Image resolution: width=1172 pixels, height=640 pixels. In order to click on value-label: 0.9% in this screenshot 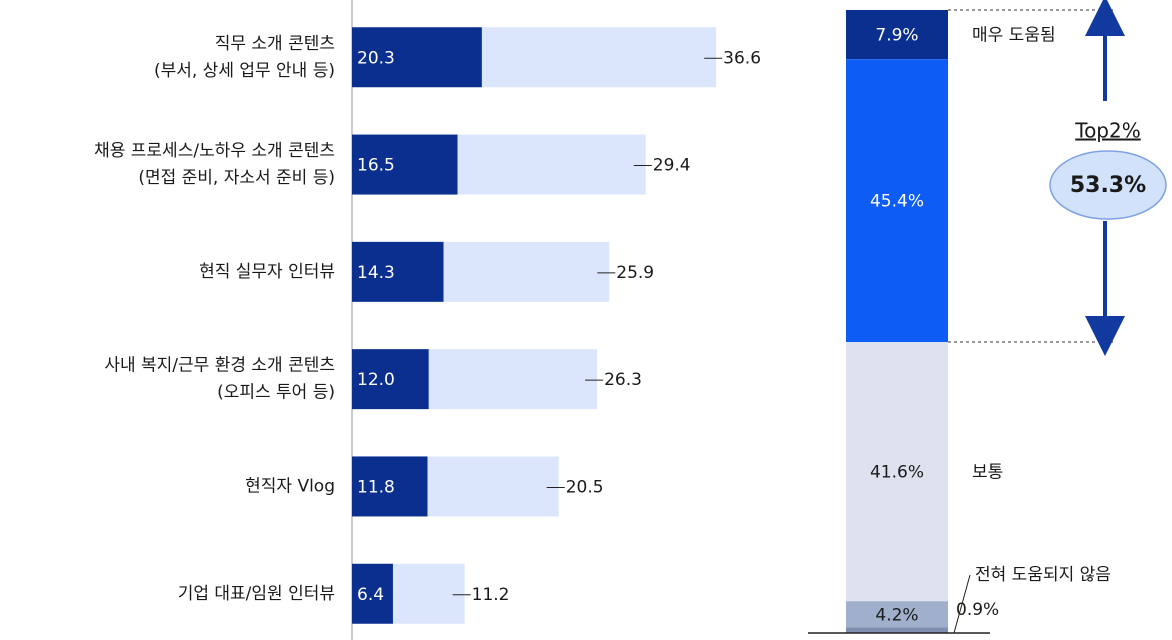, I will do `click(977, 610)`.